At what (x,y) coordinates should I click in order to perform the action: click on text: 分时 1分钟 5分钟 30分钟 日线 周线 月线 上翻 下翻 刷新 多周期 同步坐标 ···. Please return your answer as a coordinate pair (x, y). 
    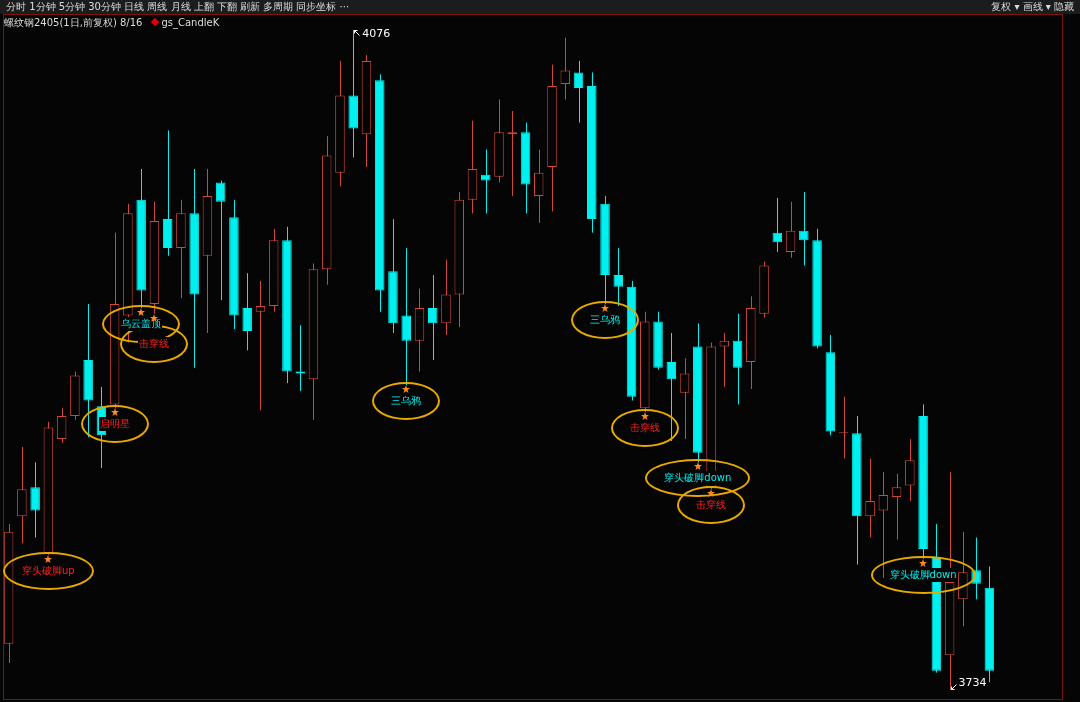
    Looking at the image, I should click on (178, 7).